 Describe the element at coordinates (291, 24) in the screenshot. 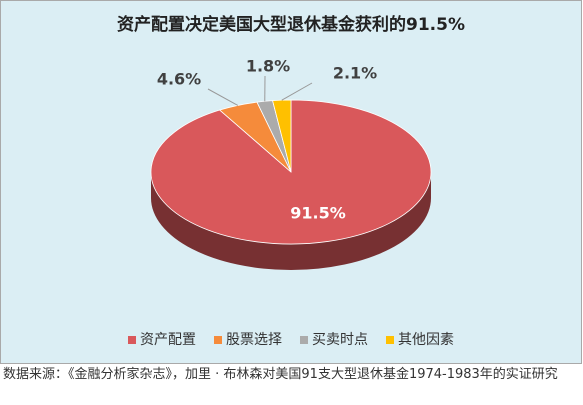

I see `chart-title: 资产配置决定美国大型退休基金获利的91.5%` at that location.